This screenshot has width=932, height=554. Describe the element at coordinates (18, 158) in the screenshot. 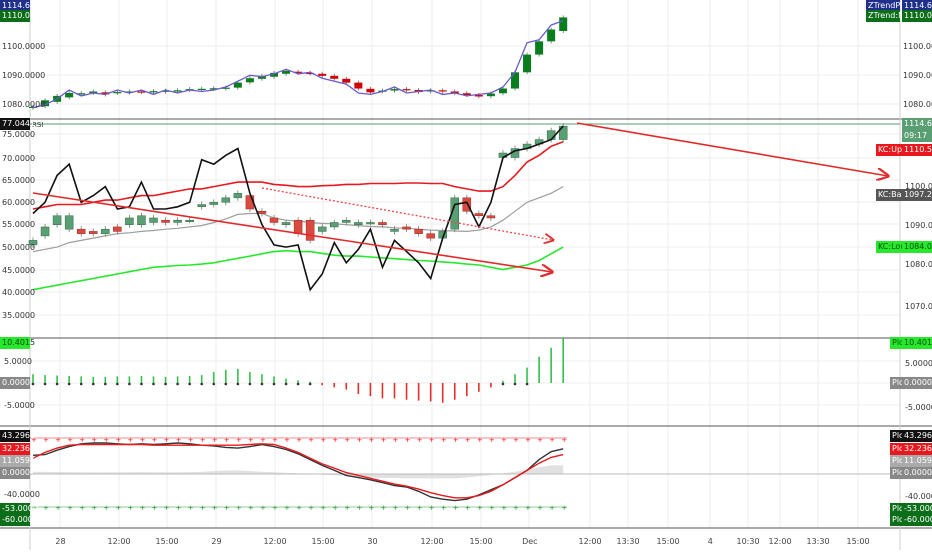

I see `rsi-scale-label: 70.0000` at that location.